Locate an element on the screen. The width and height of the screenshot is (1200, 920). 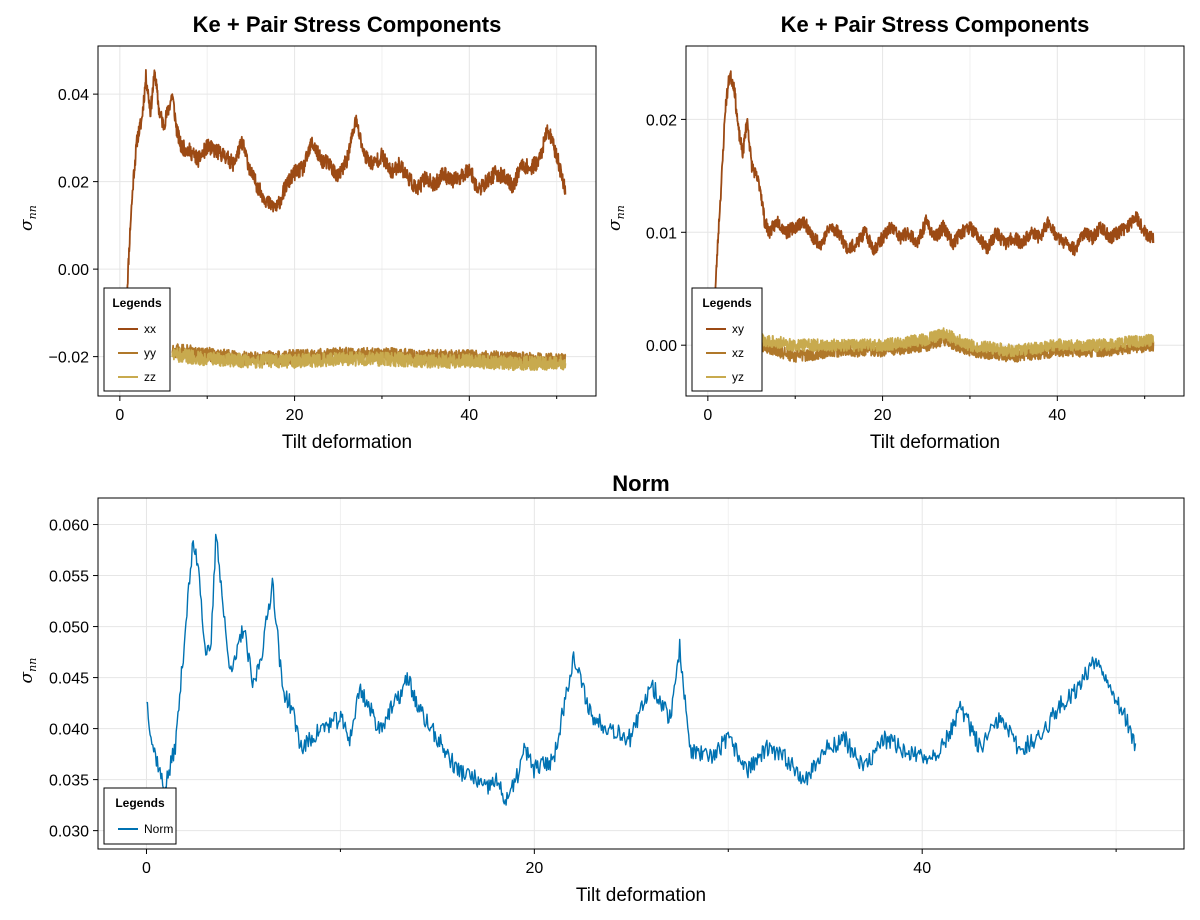
legend-label-zz: zz is located at coordinates (150, 377).